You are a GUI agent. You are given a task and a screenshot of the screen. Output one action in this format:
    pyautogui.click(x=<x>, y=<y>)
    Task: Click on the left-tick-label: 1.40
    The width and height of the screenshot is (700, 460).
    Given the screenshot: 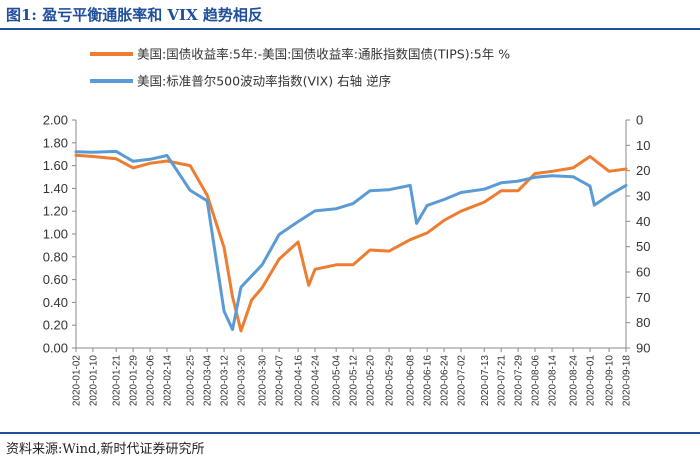 What is the action you would take?
    pyautogui.click(x=55, y=188)
    